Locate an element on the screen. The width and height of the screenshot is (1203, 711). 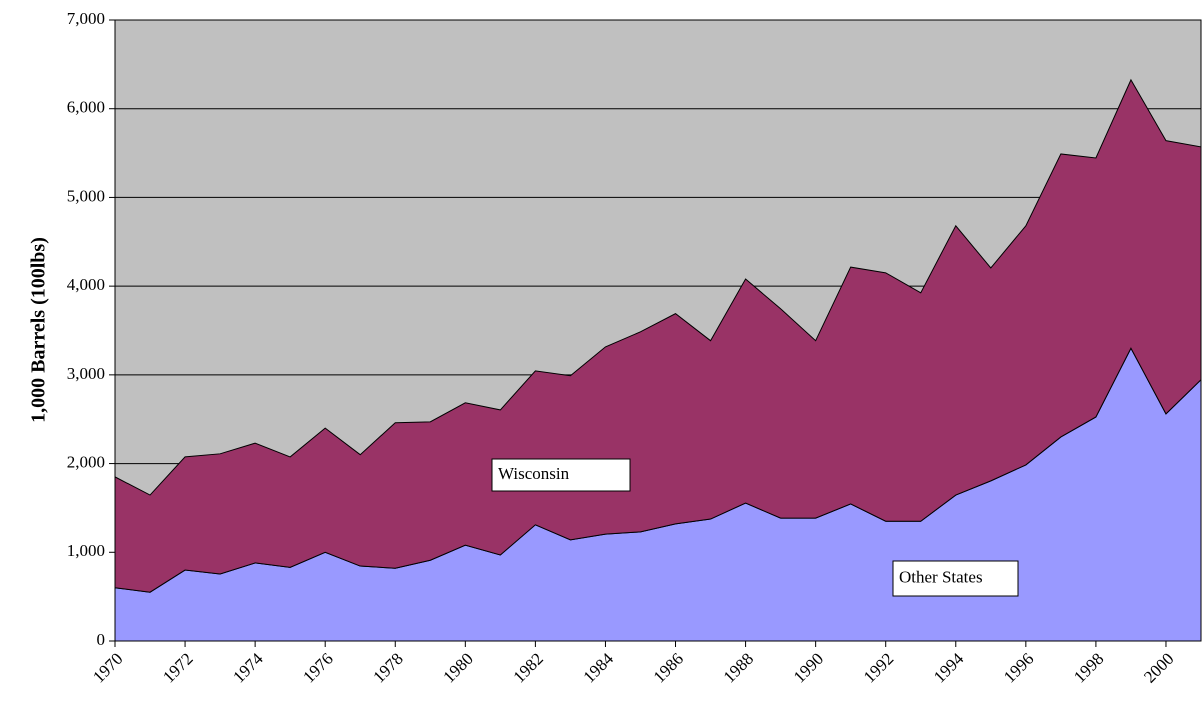
y-axis-label: 1,000 Barrels (100lbs) is located at coordinates (39, 330).